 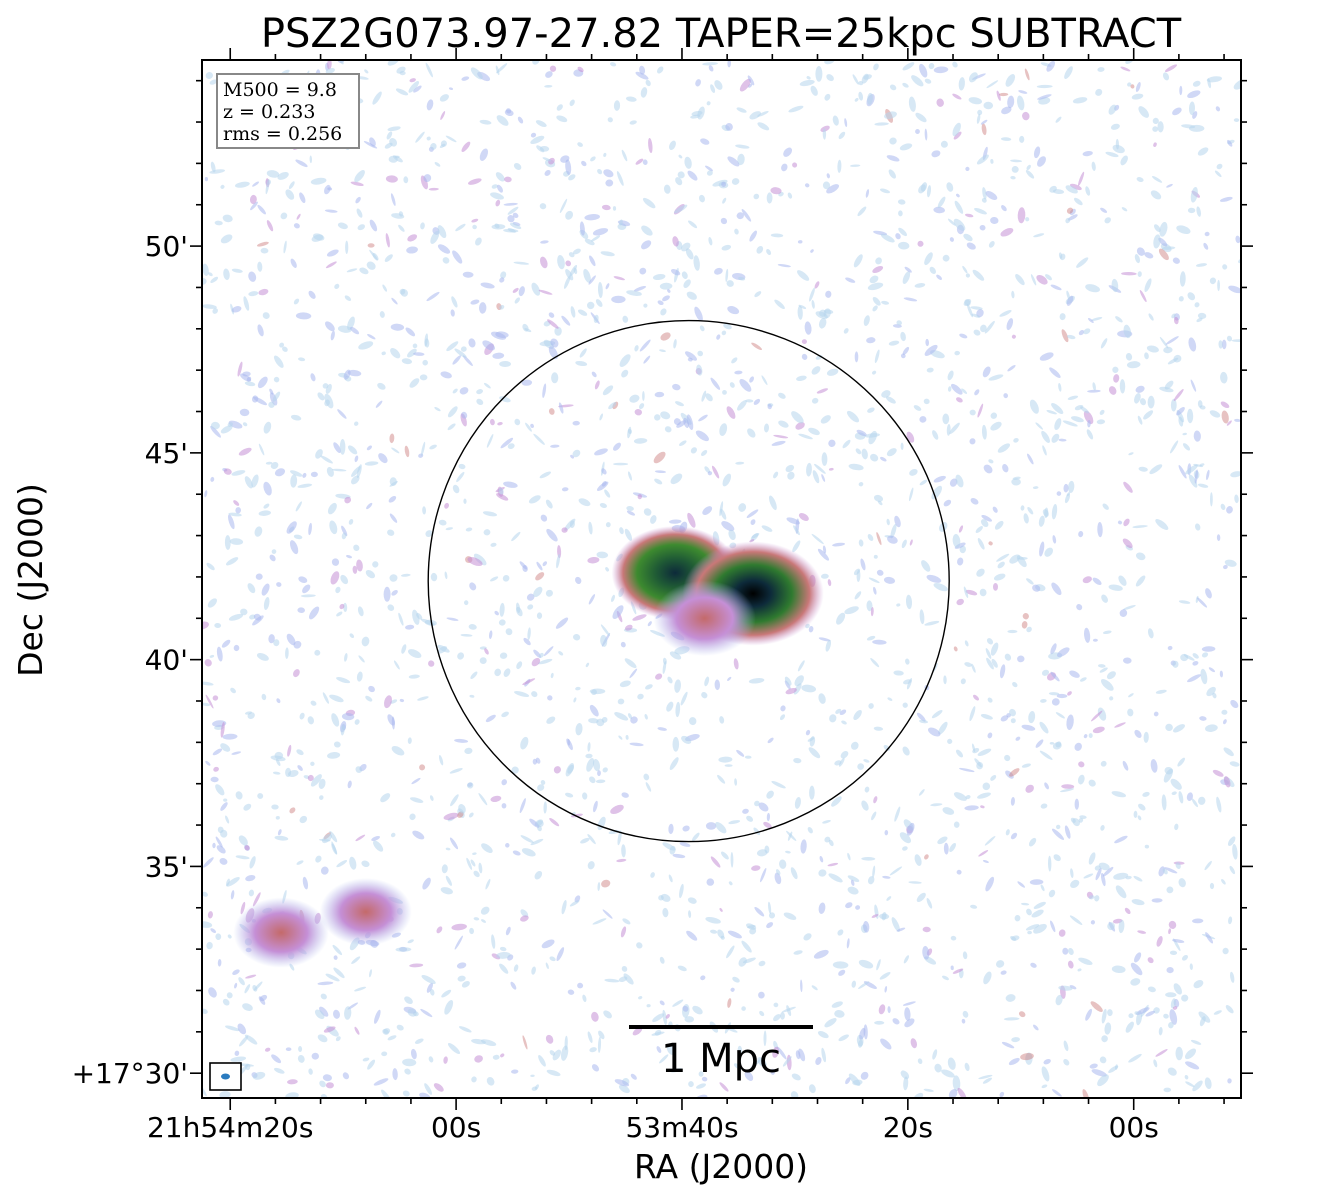 What do you see at coordinates (230, 1127) in the screenshot?
I see `x-tick-label: 21h54m20s` at bounding box center [230, 1127].